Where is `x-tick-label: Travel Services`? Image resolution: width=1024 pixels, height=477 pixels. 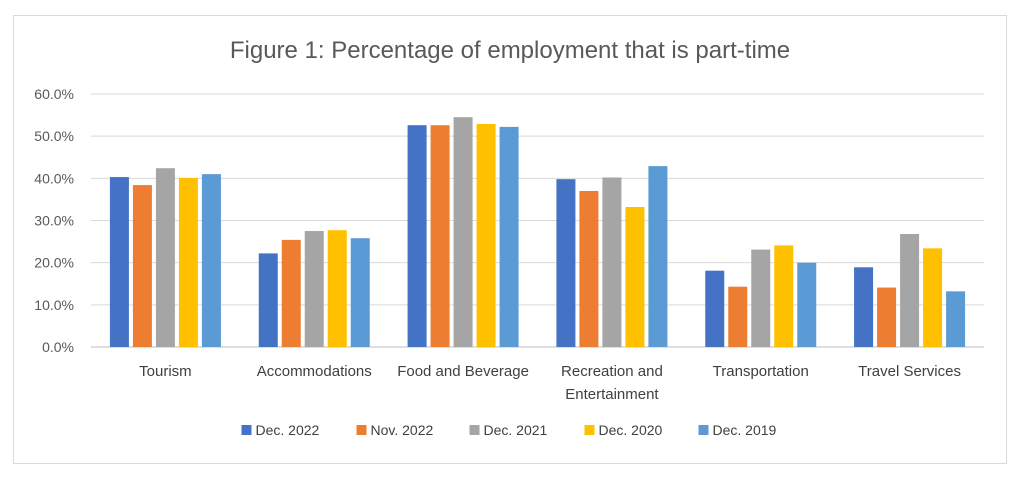
x-tick-label: Travel Services is located at coordinates (909, 371).